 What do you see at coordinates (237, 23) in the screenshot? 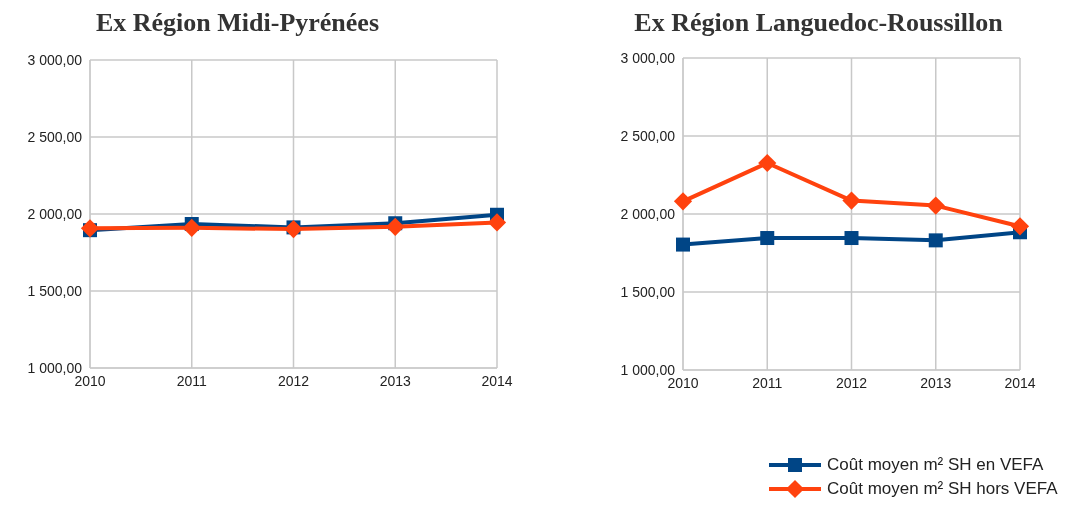
I see `chart-title: Ex Région Midi-Pyrénées` at bounding box center [237, 23].